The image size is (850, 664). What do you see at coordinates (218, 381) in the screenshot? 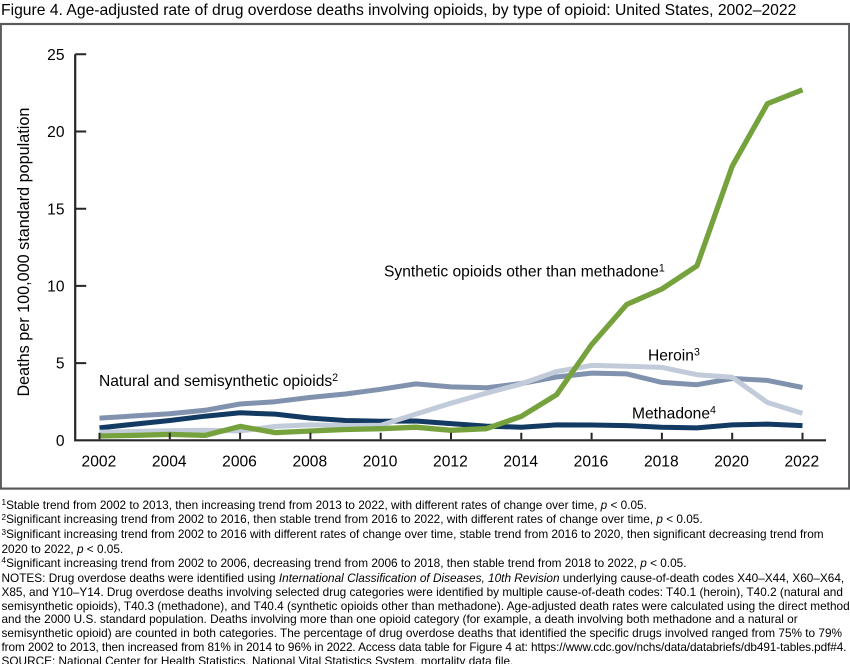
I see `svg-text:Natural and semisynthetic opio: Natural and semisynthetic opioids2` at bounding box center [218, 381].